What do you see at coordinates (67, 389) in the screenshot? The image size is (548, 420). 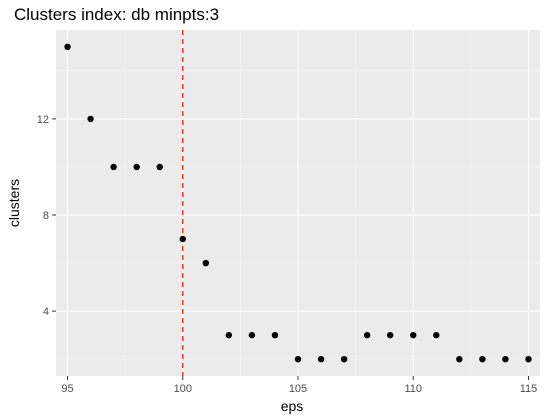 I see `x-tick-label: 95` at bounding box center [67, 389].